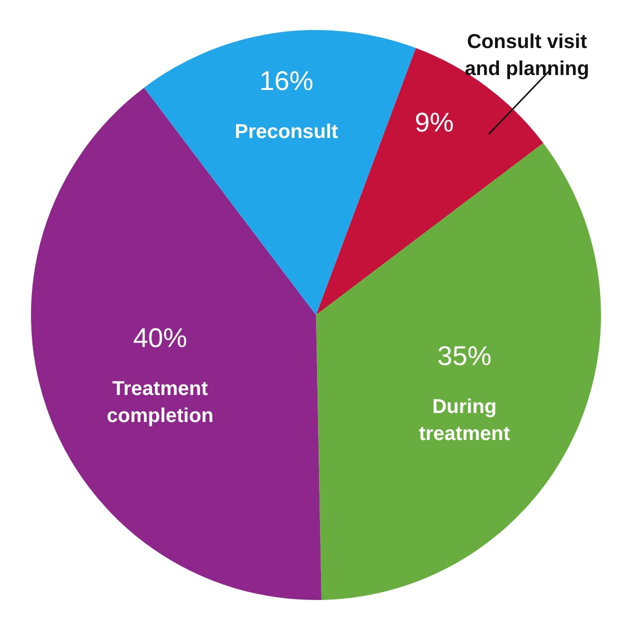  What do you see at coordinates (160, 402) in the screenshot?
I see `slice-label: Treatment completion` at bounding box center [160, 402].